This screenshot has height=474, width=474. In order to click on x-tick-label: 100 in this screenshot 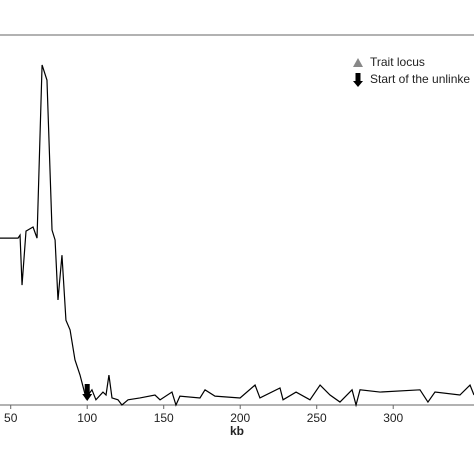, I will do `click(87, 418)`.